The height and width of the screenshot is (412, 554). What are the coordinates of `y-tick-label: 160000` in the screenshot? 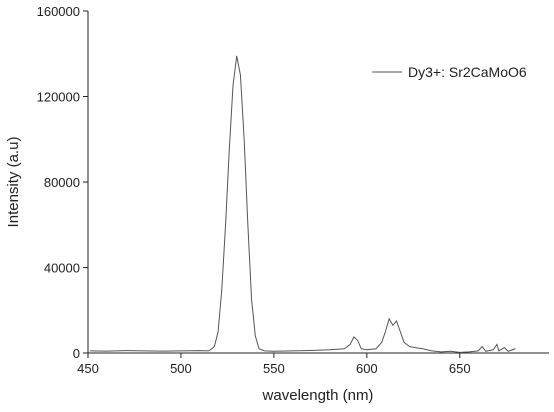 It's located at (58, 11).